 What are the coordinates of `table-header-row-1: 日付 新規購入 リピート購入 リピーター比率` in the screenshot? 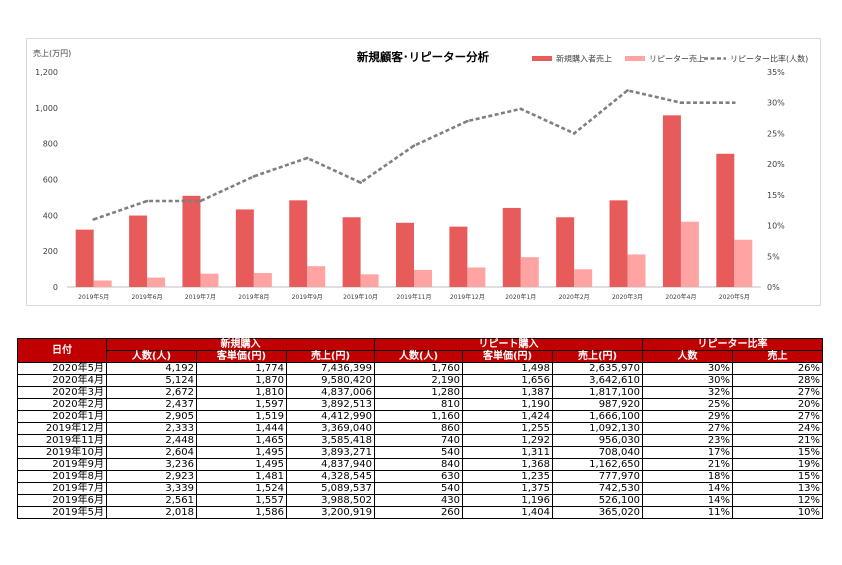 It's located at (420, 350).